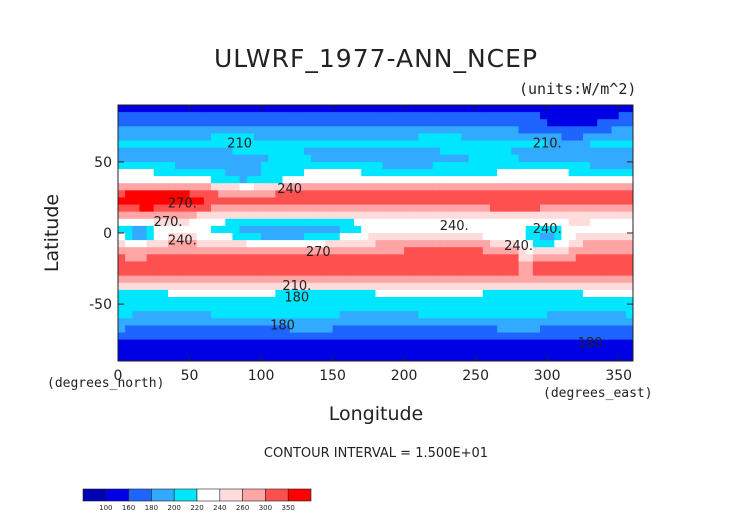 The width and height of the screenshot is (752, 532). I want to click on tick-label: 350, so click(618, 376).